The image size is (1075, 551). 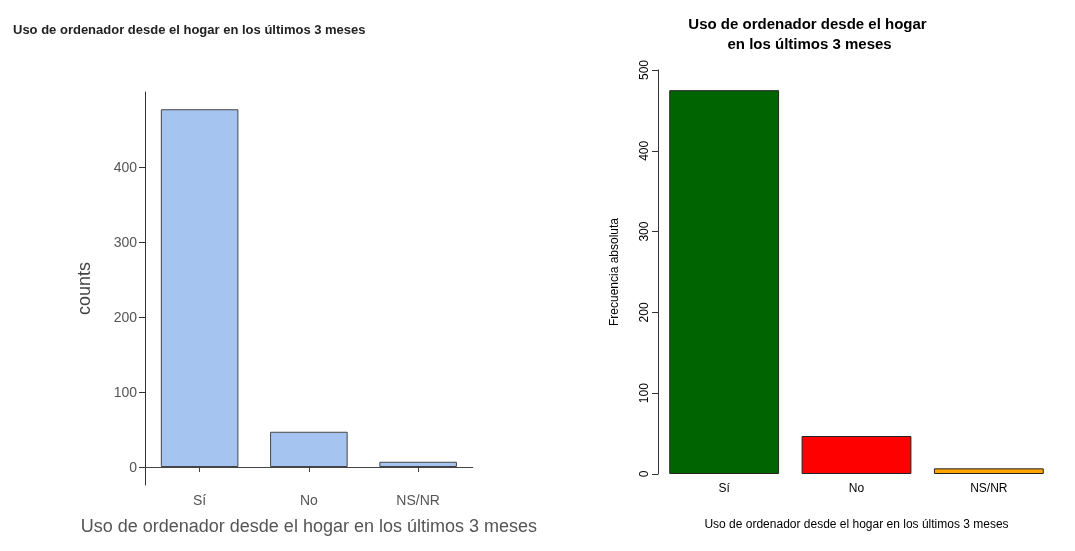 I want to click on y-axis-title: Frecuencia absoluta, so click(x=614, y=272).